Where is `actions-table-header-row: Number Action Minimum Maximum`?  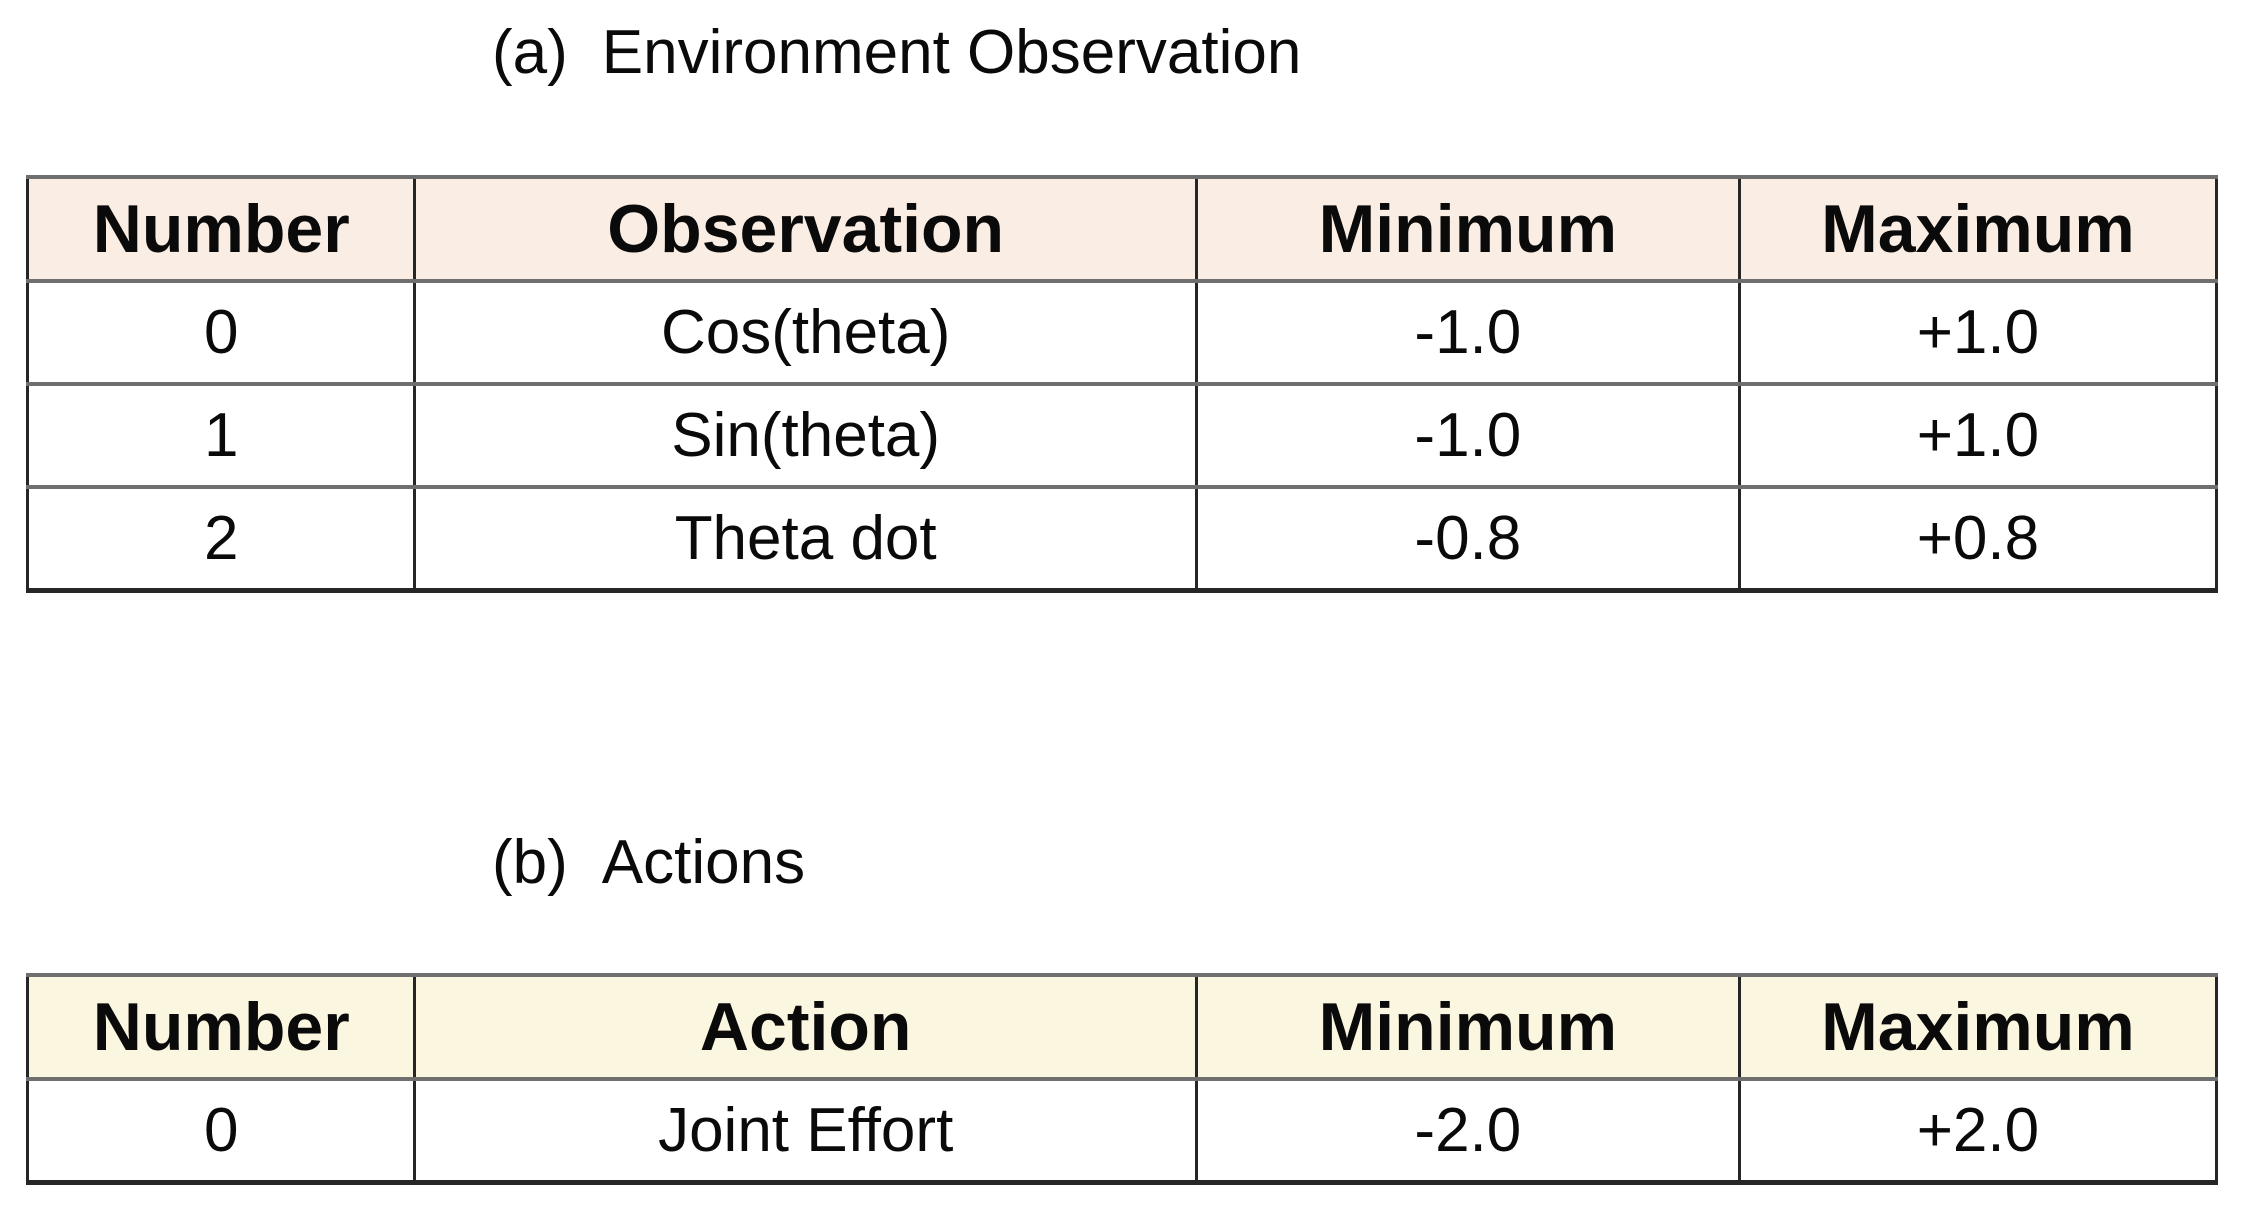
actions-table-header-row: Number Action Minimum Maximum is located at coordinates (1122, 1027).